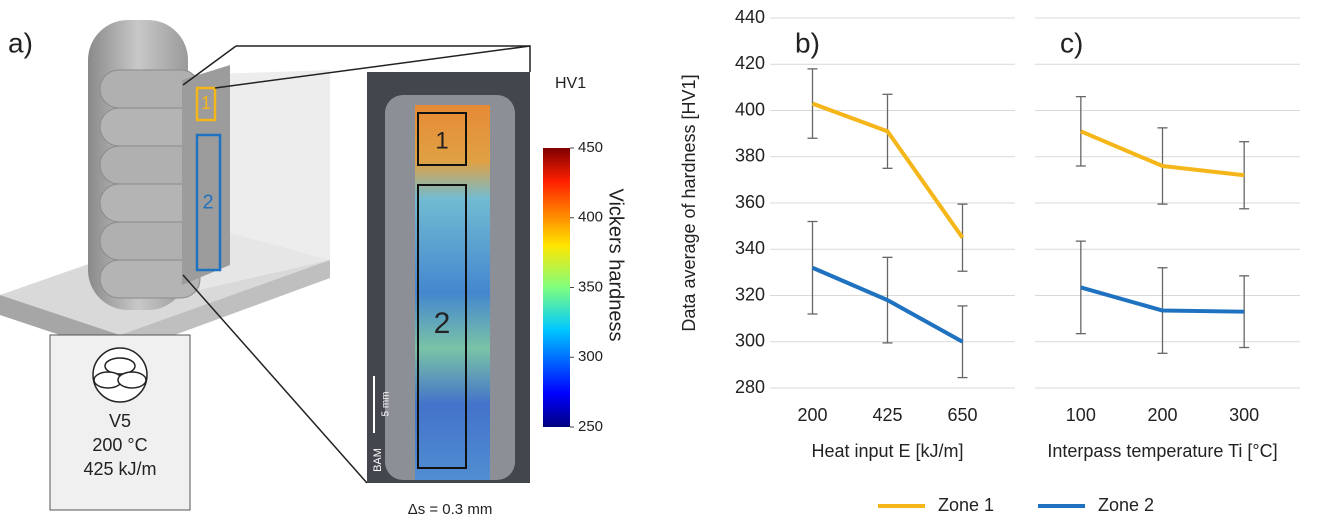  What do you see at coordinates (590, 217) in the screenshot?
I see `colorbar-tick-label: 400` at bounding box center [590, 217].